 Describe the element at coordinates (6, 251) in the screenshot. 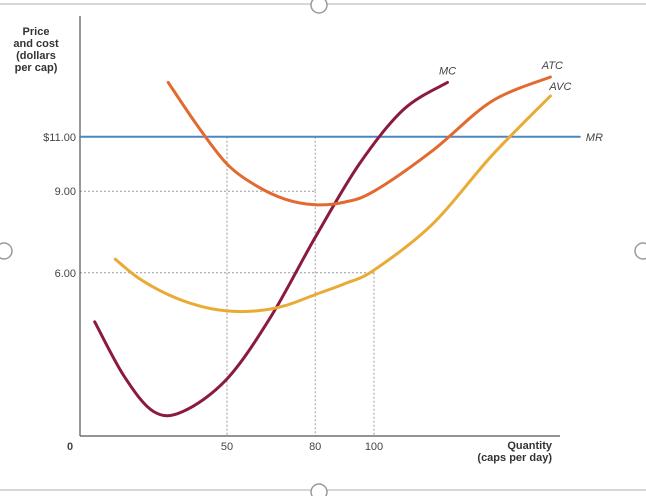

I see `resize-handle-left` at that location.